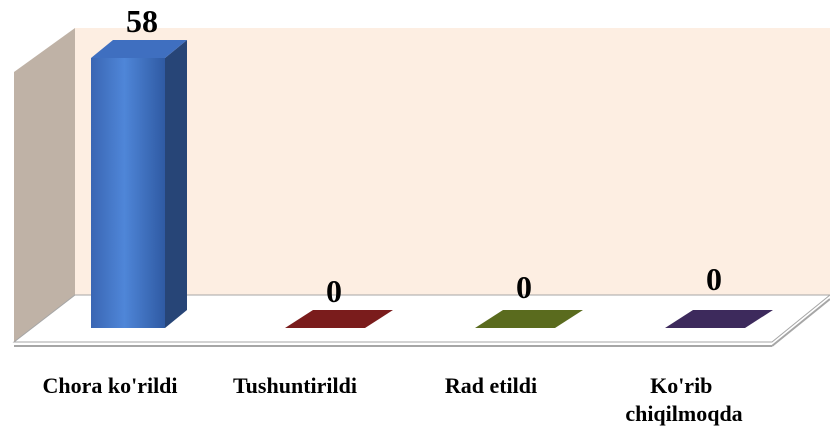 The image size is (830, 430). What do you see at coordinates (334, 291) in the screenshot?
I see `data-label-1: 0` at bounding box center [334, 291].